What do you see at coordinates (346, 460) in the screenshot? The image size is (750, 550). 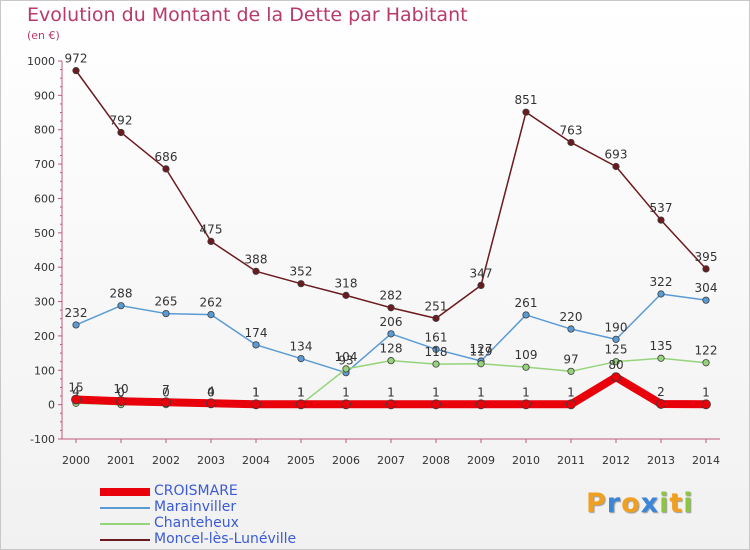 I see `x-tick-label: 2006` at bounding box center [346, 460].